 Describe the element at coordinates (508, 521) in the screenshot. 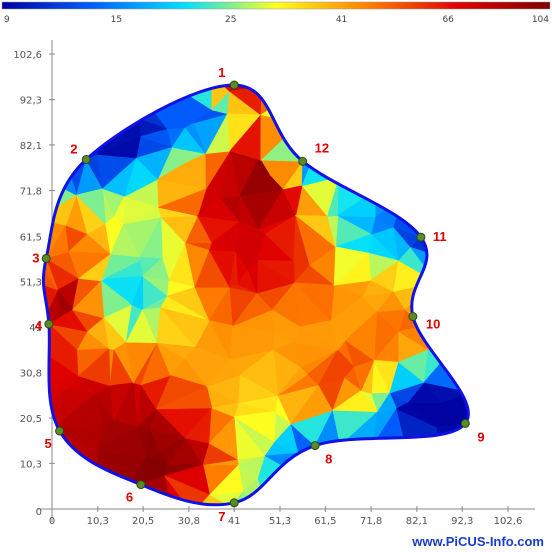

I see `x-tick-label: 102,6` at that location.